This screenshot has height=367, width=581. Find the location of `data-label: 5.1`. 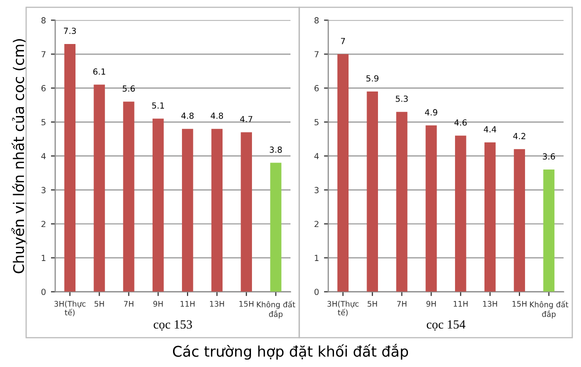

data-label: 5.1 is located at coordinates (158, 105).